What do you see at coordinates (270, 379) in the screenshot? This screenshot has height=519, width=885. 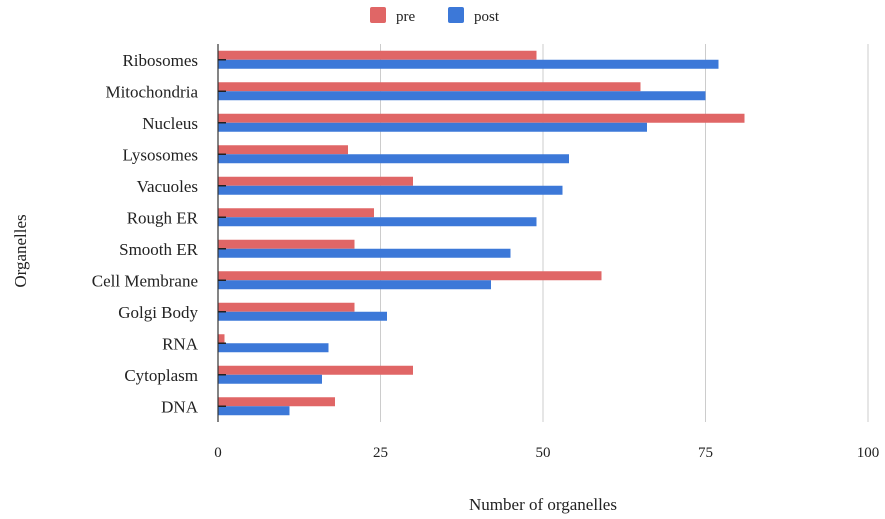 I see `bar-post-cytoplasm` at bounding box center [270, 379].